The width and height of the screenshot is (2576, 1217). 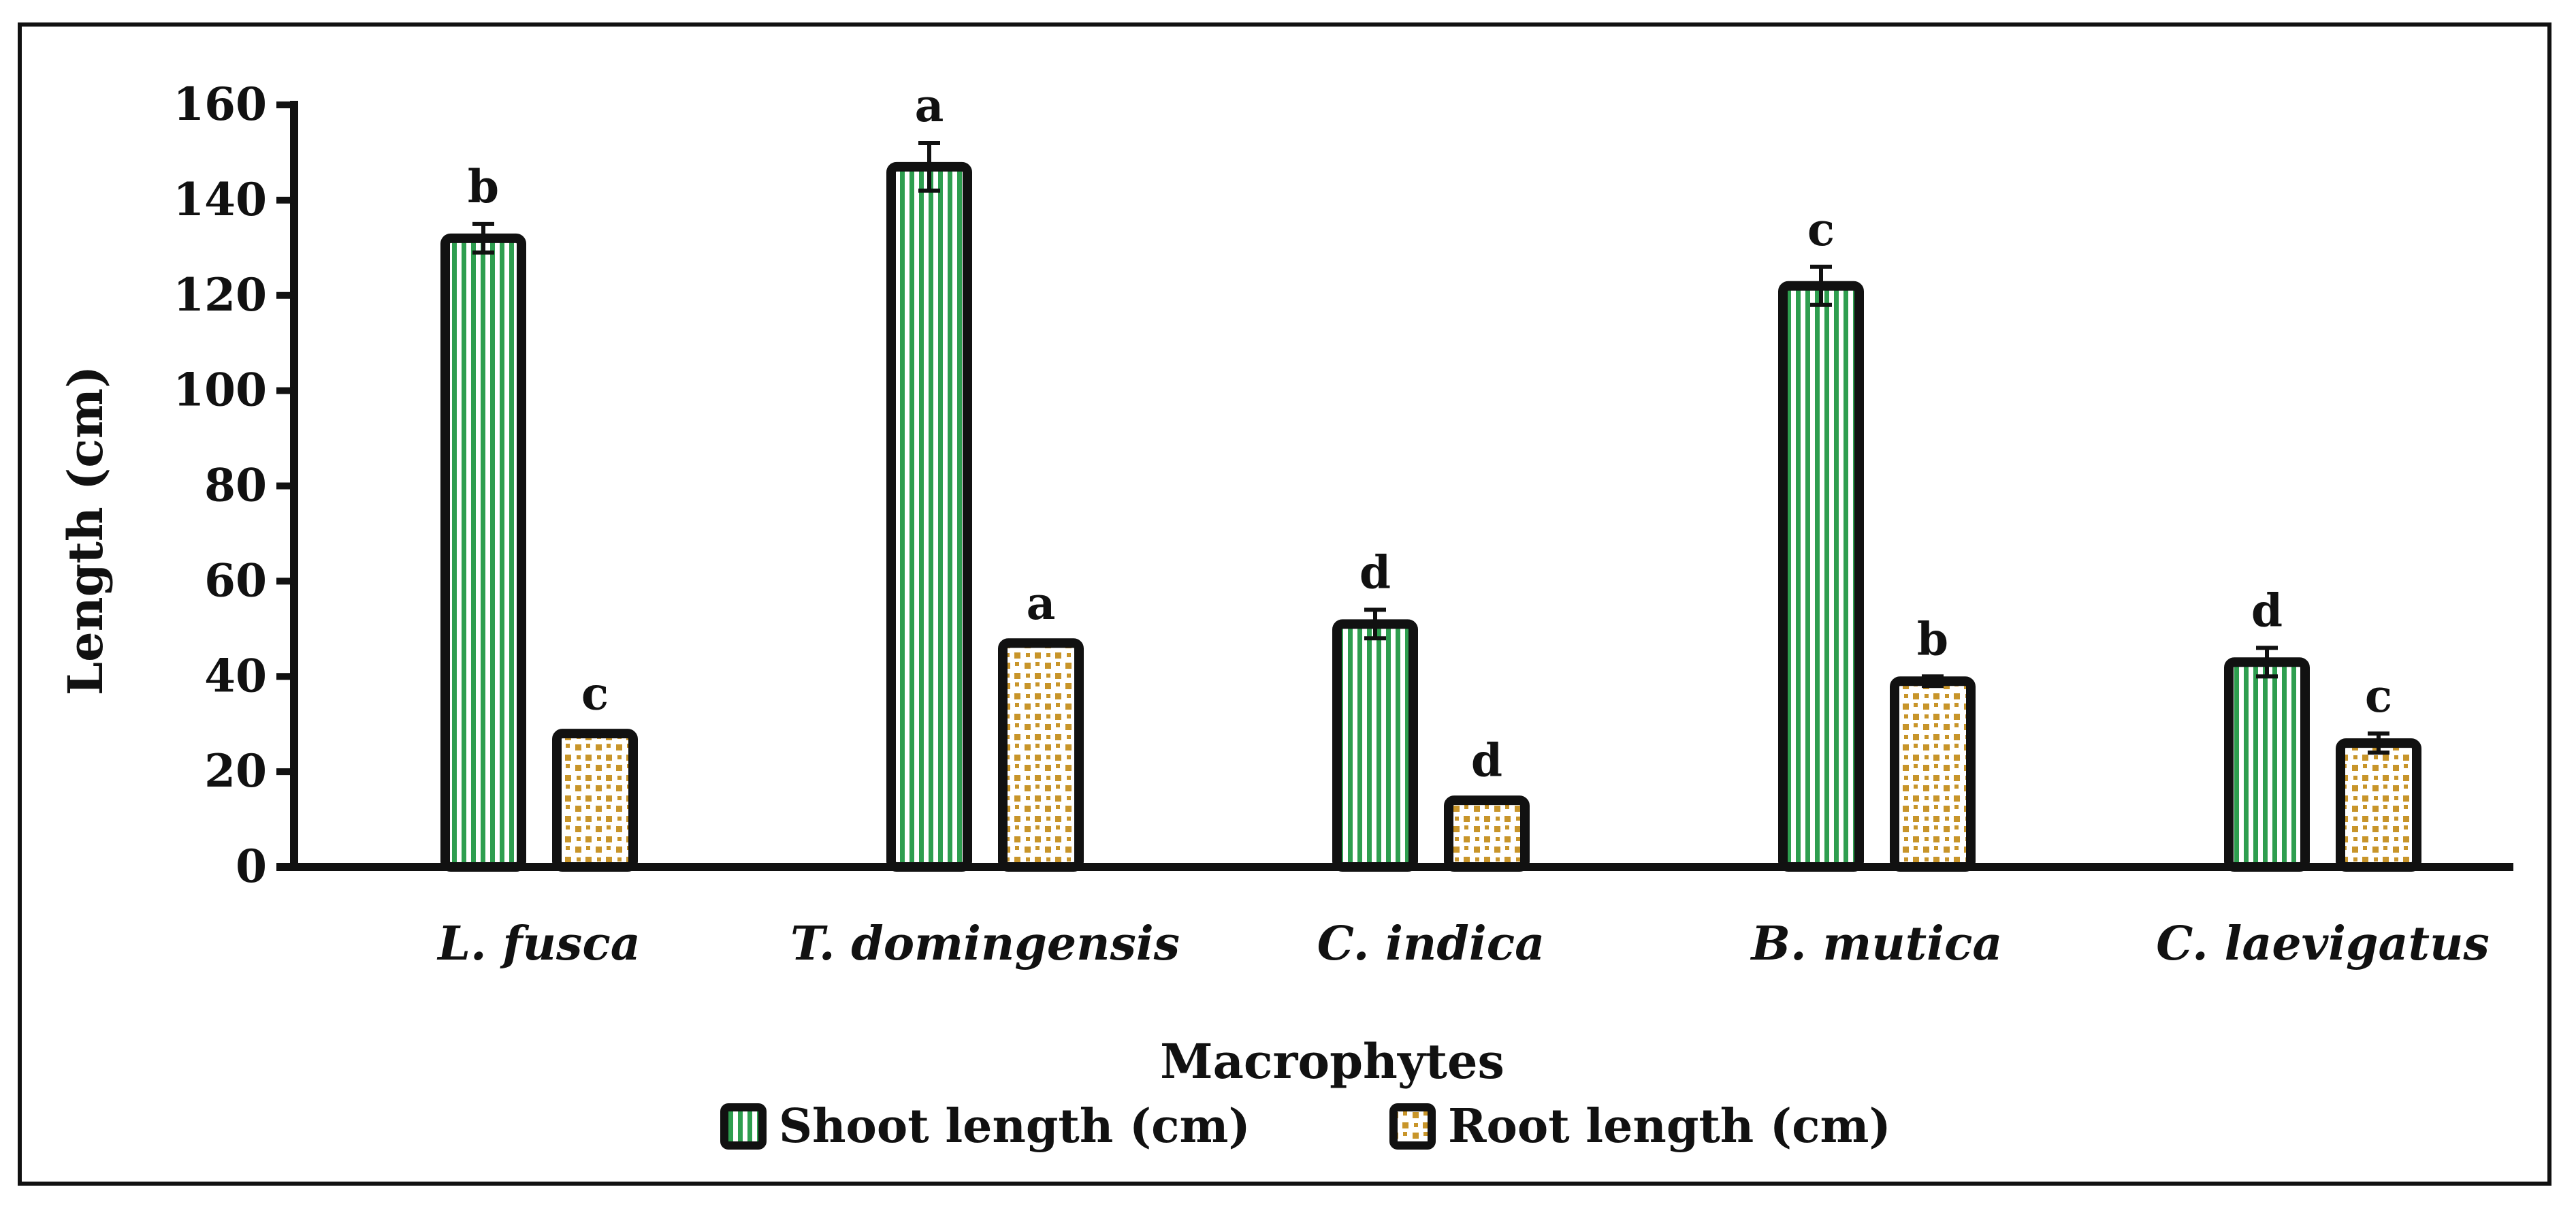 I want to click on y-tick-label: 100, so click(x=220, y=390).